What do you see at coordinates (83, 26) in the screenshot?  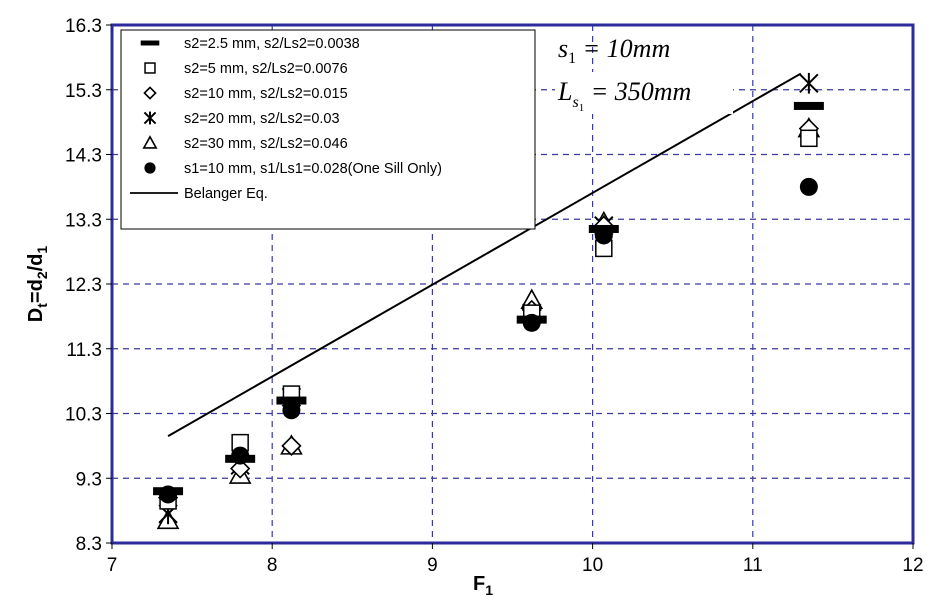 I see `y-tick-label: 16.3` at bounding box center [83, 26].